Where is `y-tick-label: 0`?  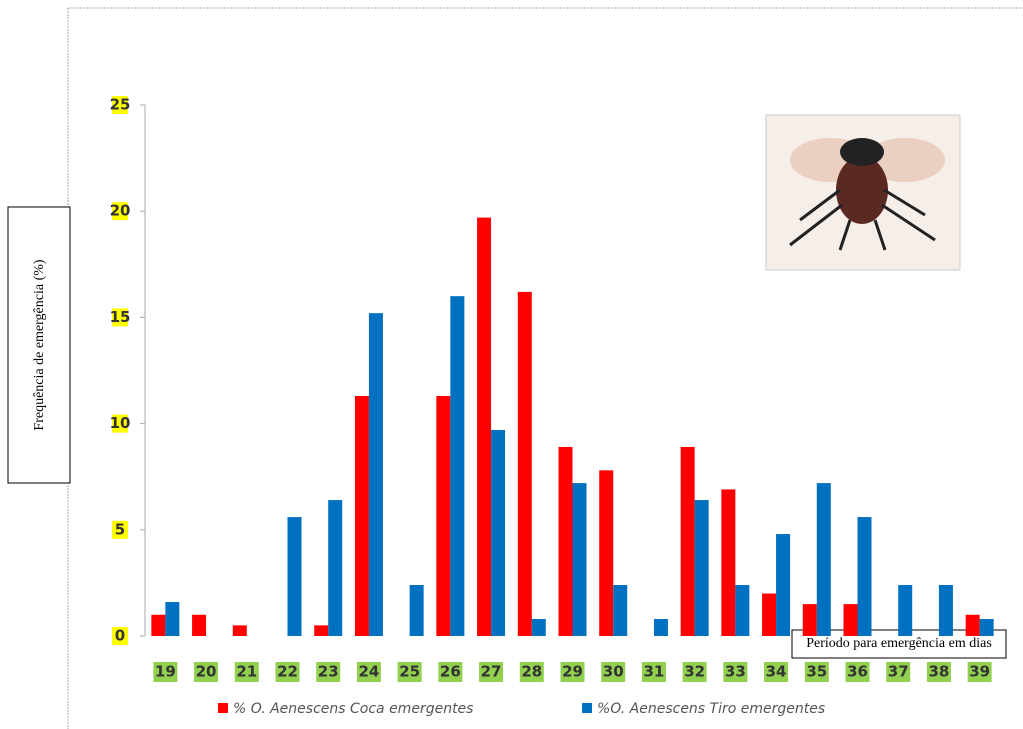 y-tick-label: 0 is located at coordinates (120, 636).